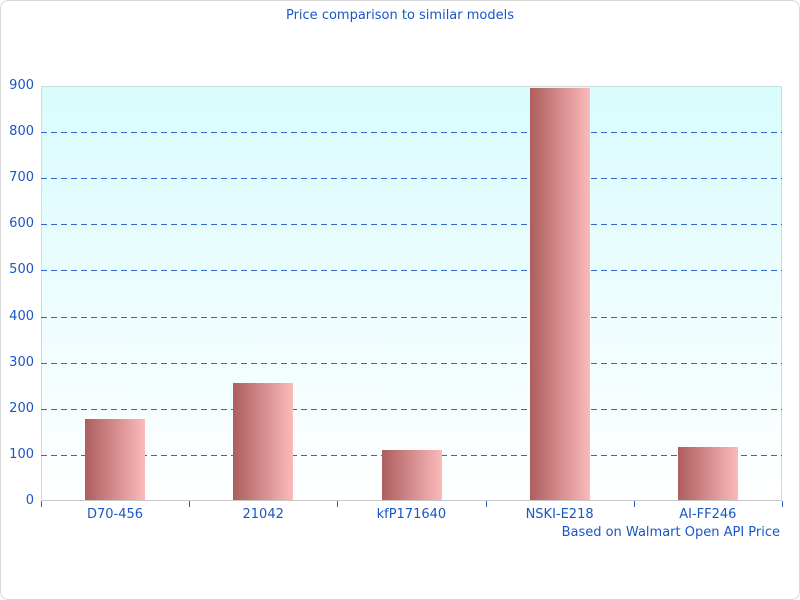  What do you see at coordinates (559, 293) in the screenshot?
I see `bar-NSKI-E218` at bounding box center [559, 293].